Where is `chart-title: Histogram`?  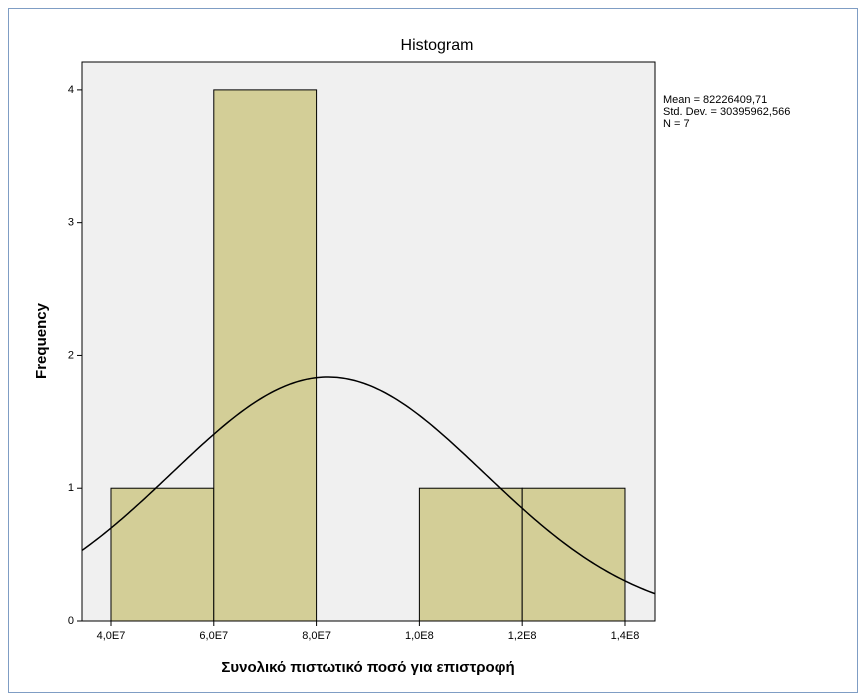 chart-title: Histogram is located at coordinates (437, 45).